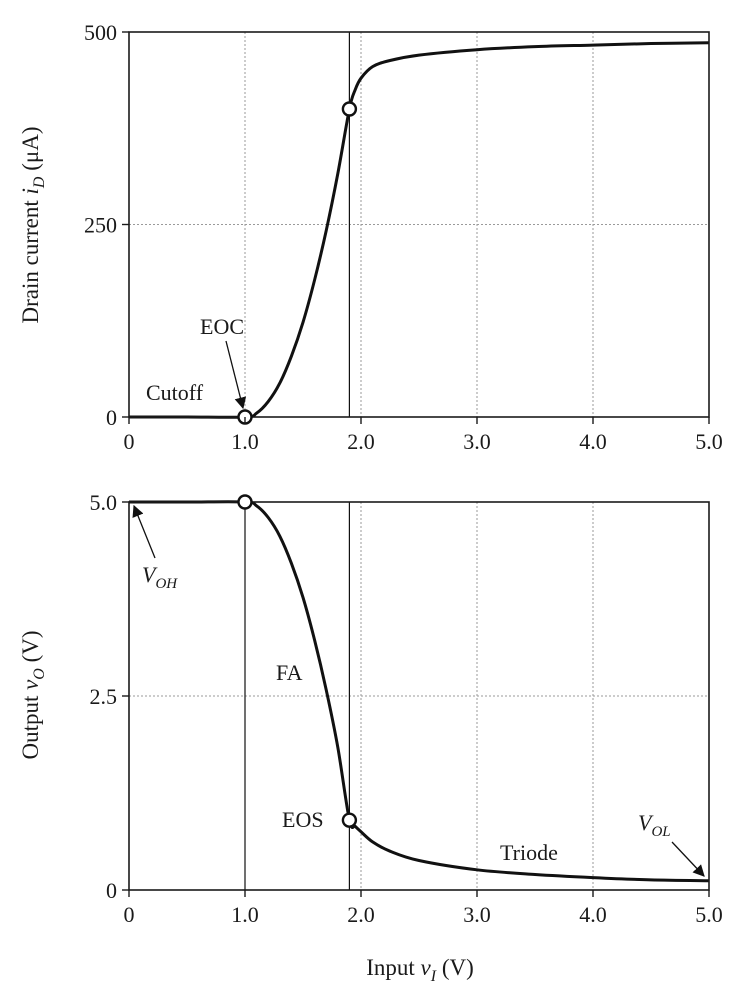  I want to click on top-x-tick-labels: 0 1.0 2.0 3.0 4.0 5.0, so click(423, 435).